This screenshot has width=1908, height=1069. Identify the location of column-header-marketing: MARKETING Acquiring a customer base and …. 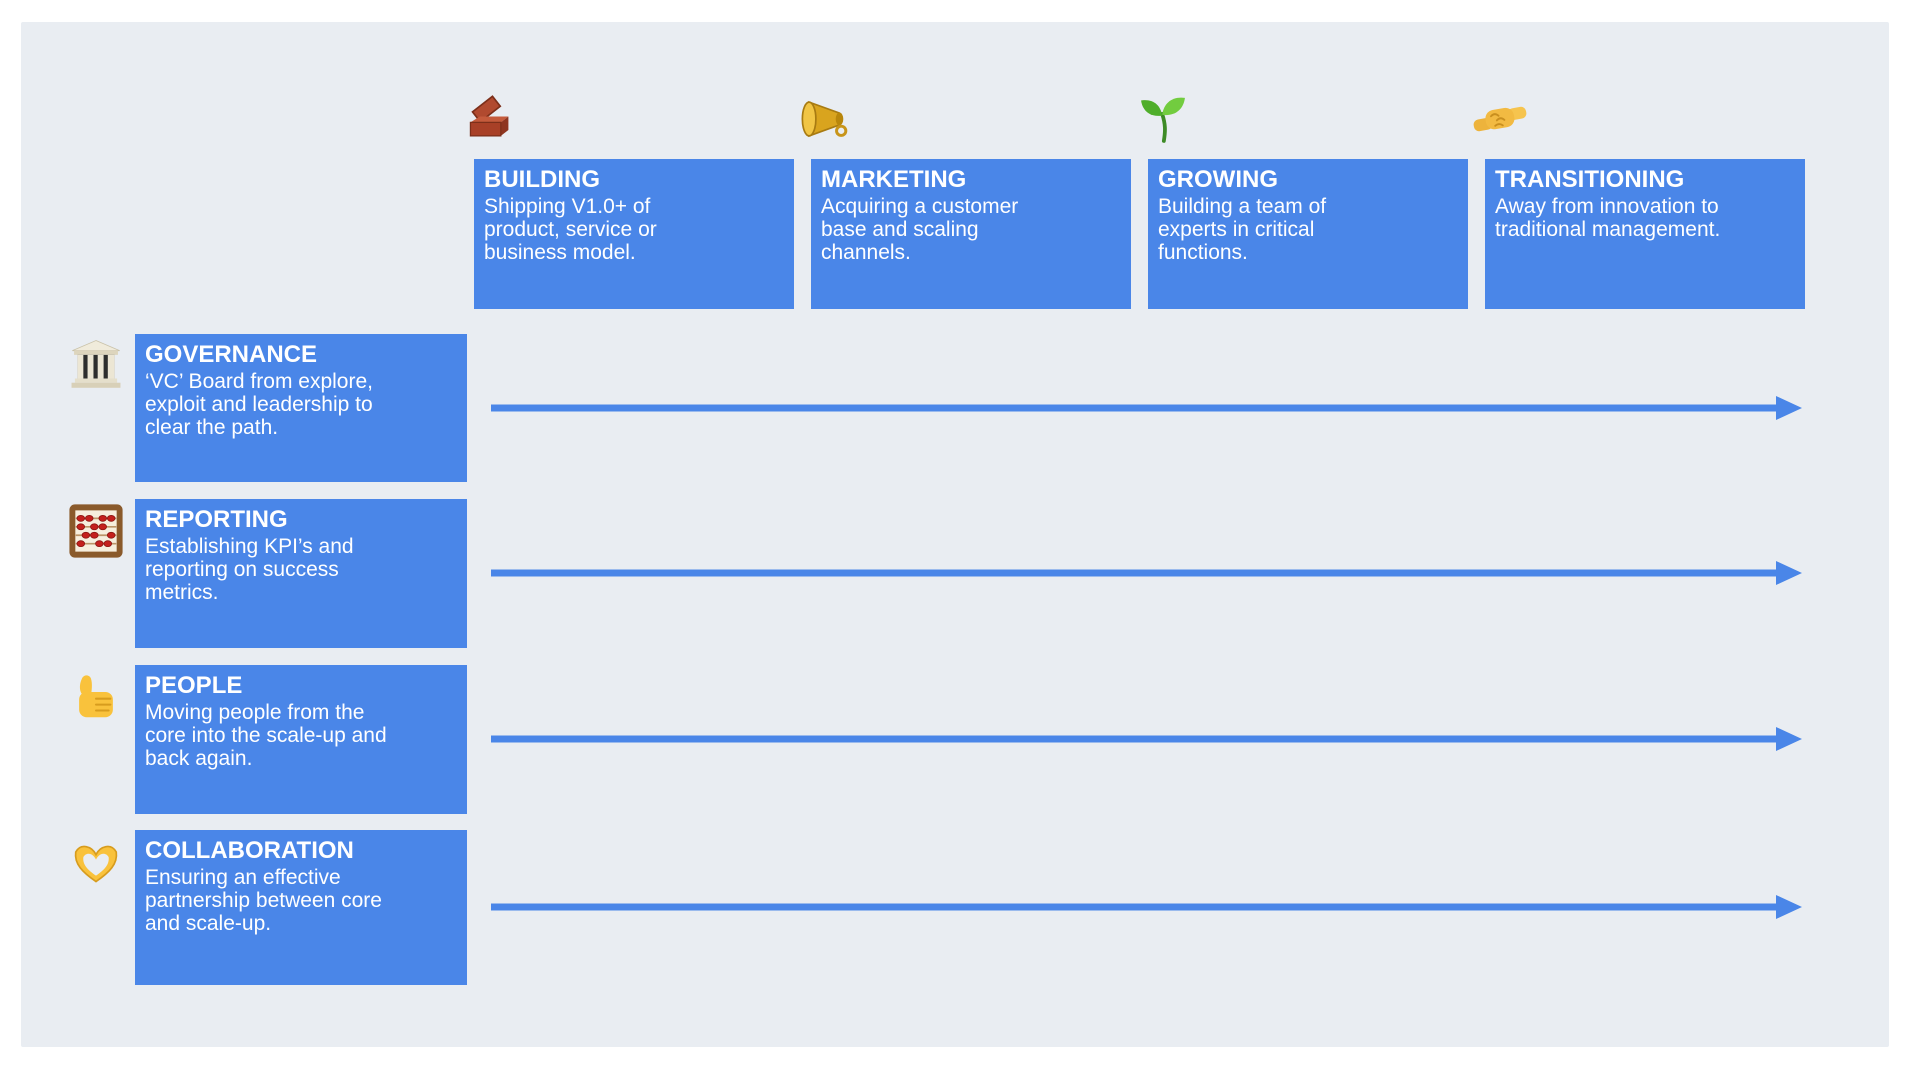
(971, 234).